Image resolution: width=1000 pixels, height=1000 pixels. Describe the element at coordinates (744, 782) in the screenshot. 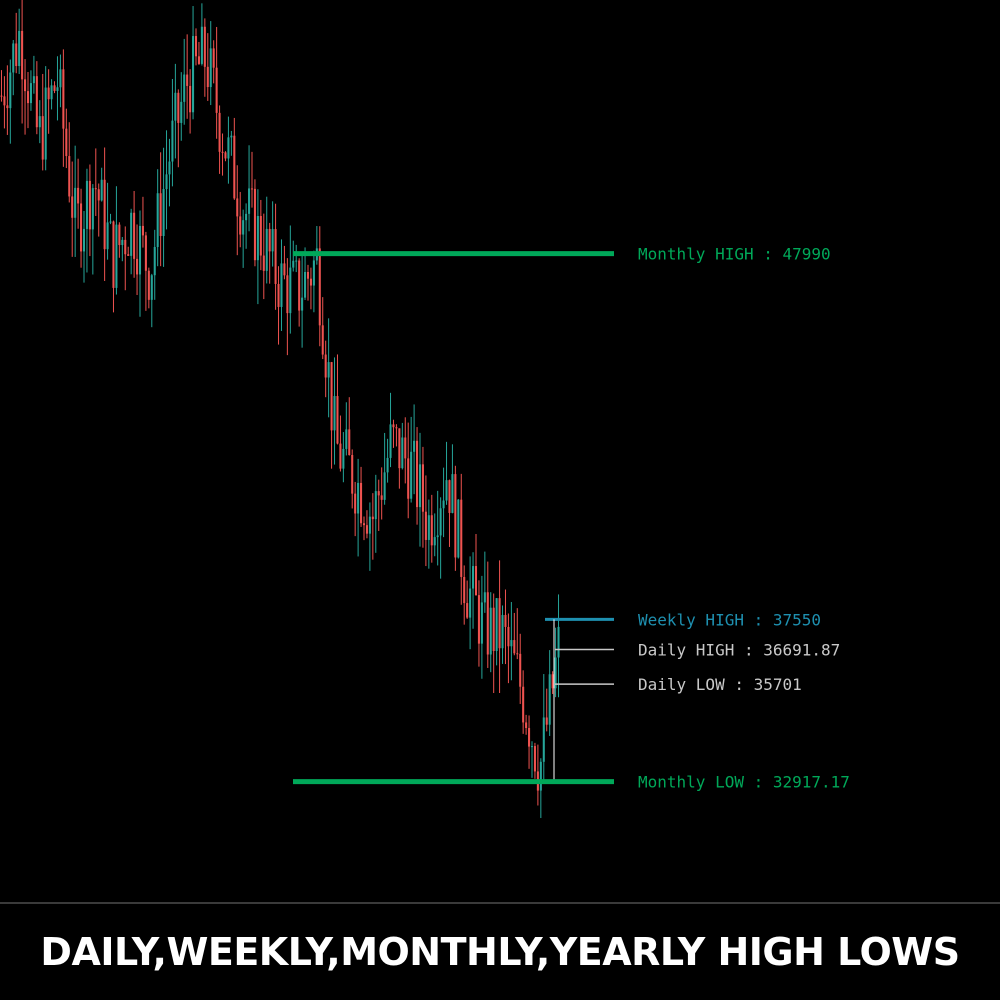

I see `monthly-low-label: Monthly LOW : 32917.17` at that location.